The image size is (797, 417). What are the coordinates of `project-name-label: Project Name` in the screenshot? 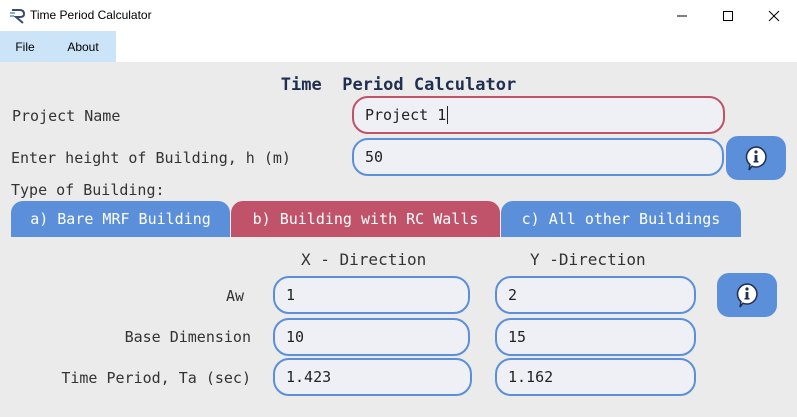 It's located at (66, 116).